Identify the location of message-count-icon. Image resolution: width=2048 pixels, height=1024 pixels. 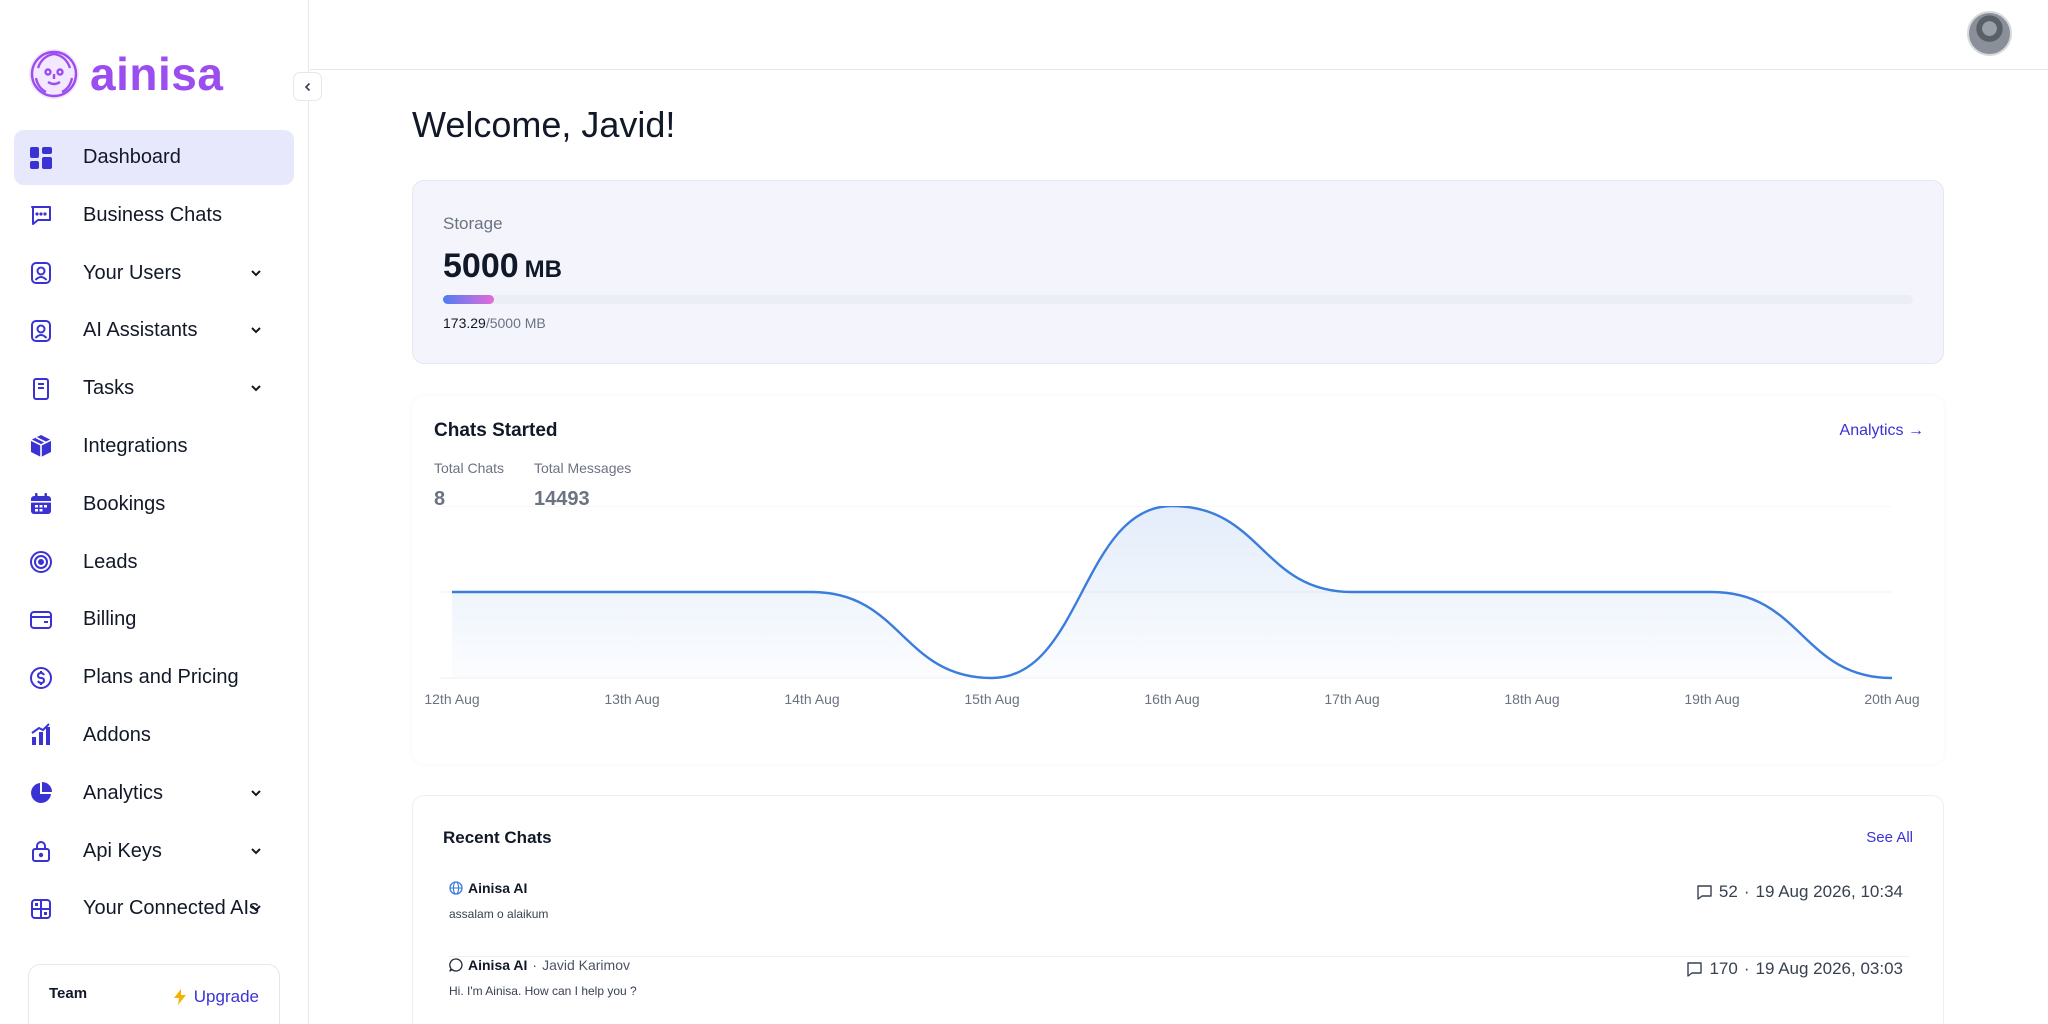
(1695, 969).